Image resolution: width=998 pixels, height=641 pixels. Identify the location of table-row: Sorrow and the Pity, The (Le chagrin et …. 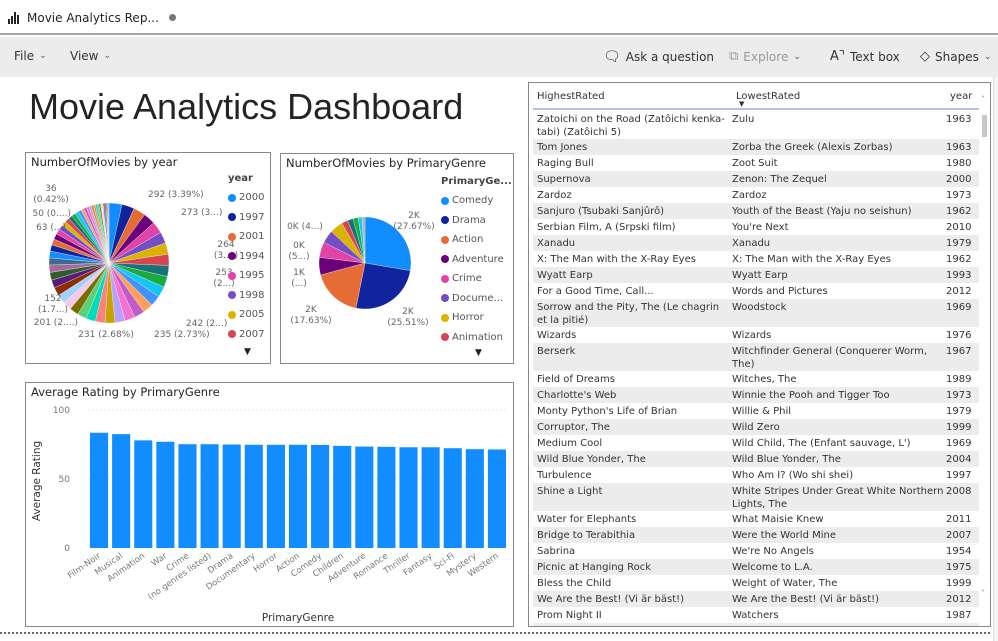
(756, 313).